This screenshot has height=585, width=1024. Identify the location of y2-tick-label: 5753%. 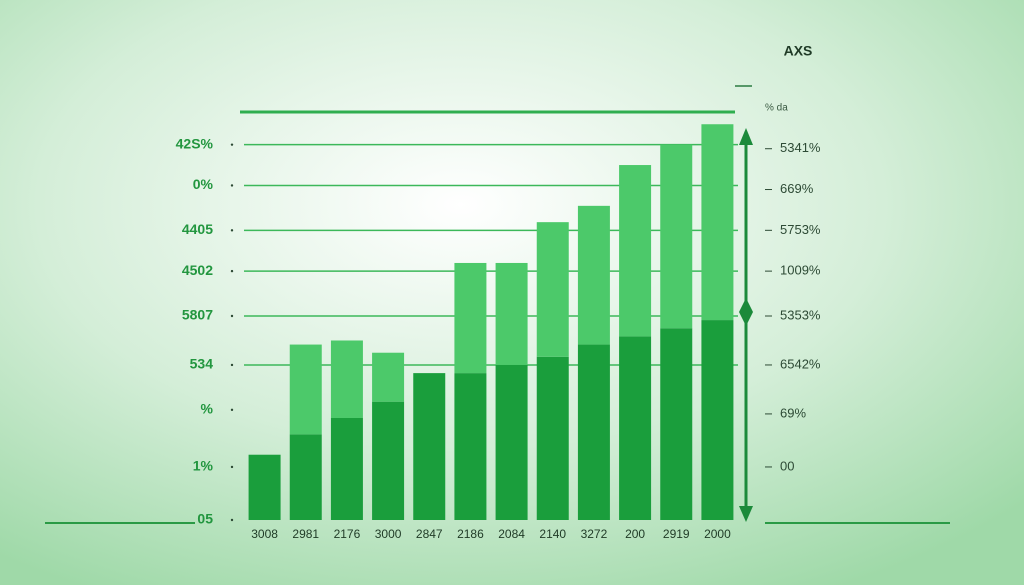
(800, 229).